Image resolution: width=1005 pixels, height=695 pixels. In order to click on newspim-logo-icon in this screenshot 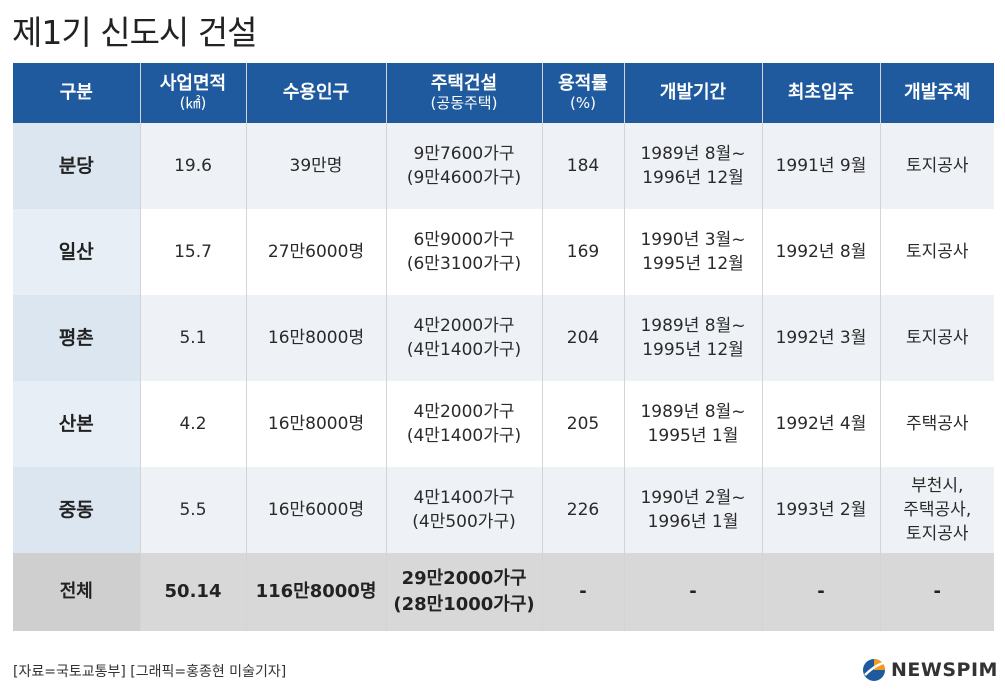, I will do `click(874, 670)`.